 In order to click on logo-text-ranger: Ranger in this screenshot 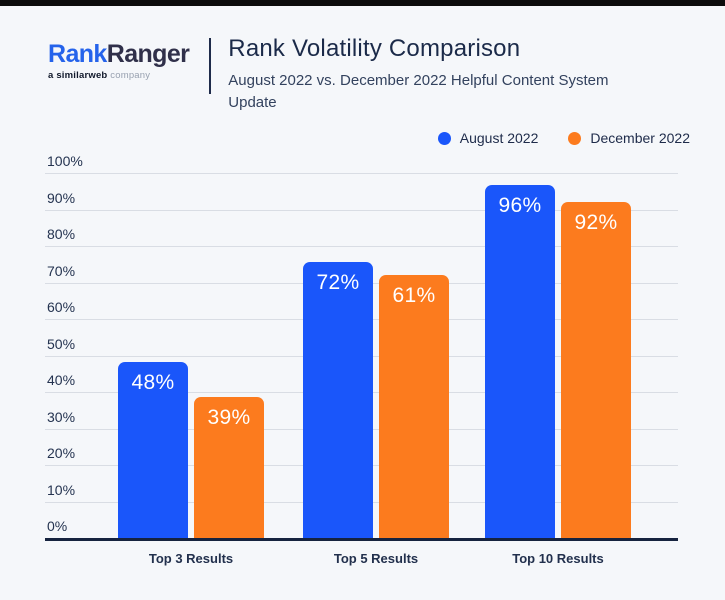, I will do `click(148, 54)`.